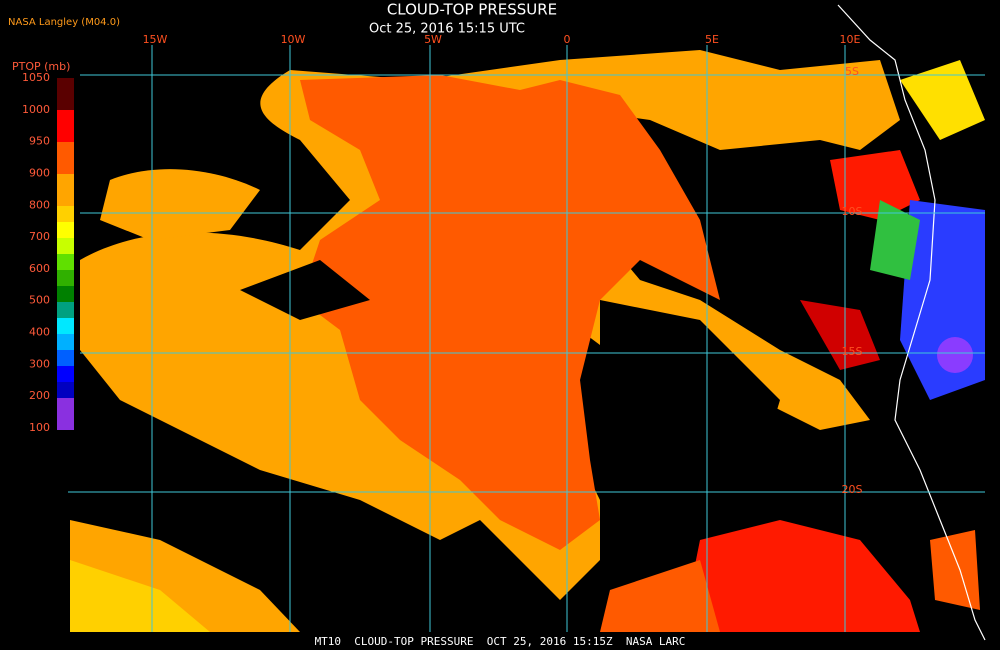  I want to click on lon-label: 10E, so click(850, 39).